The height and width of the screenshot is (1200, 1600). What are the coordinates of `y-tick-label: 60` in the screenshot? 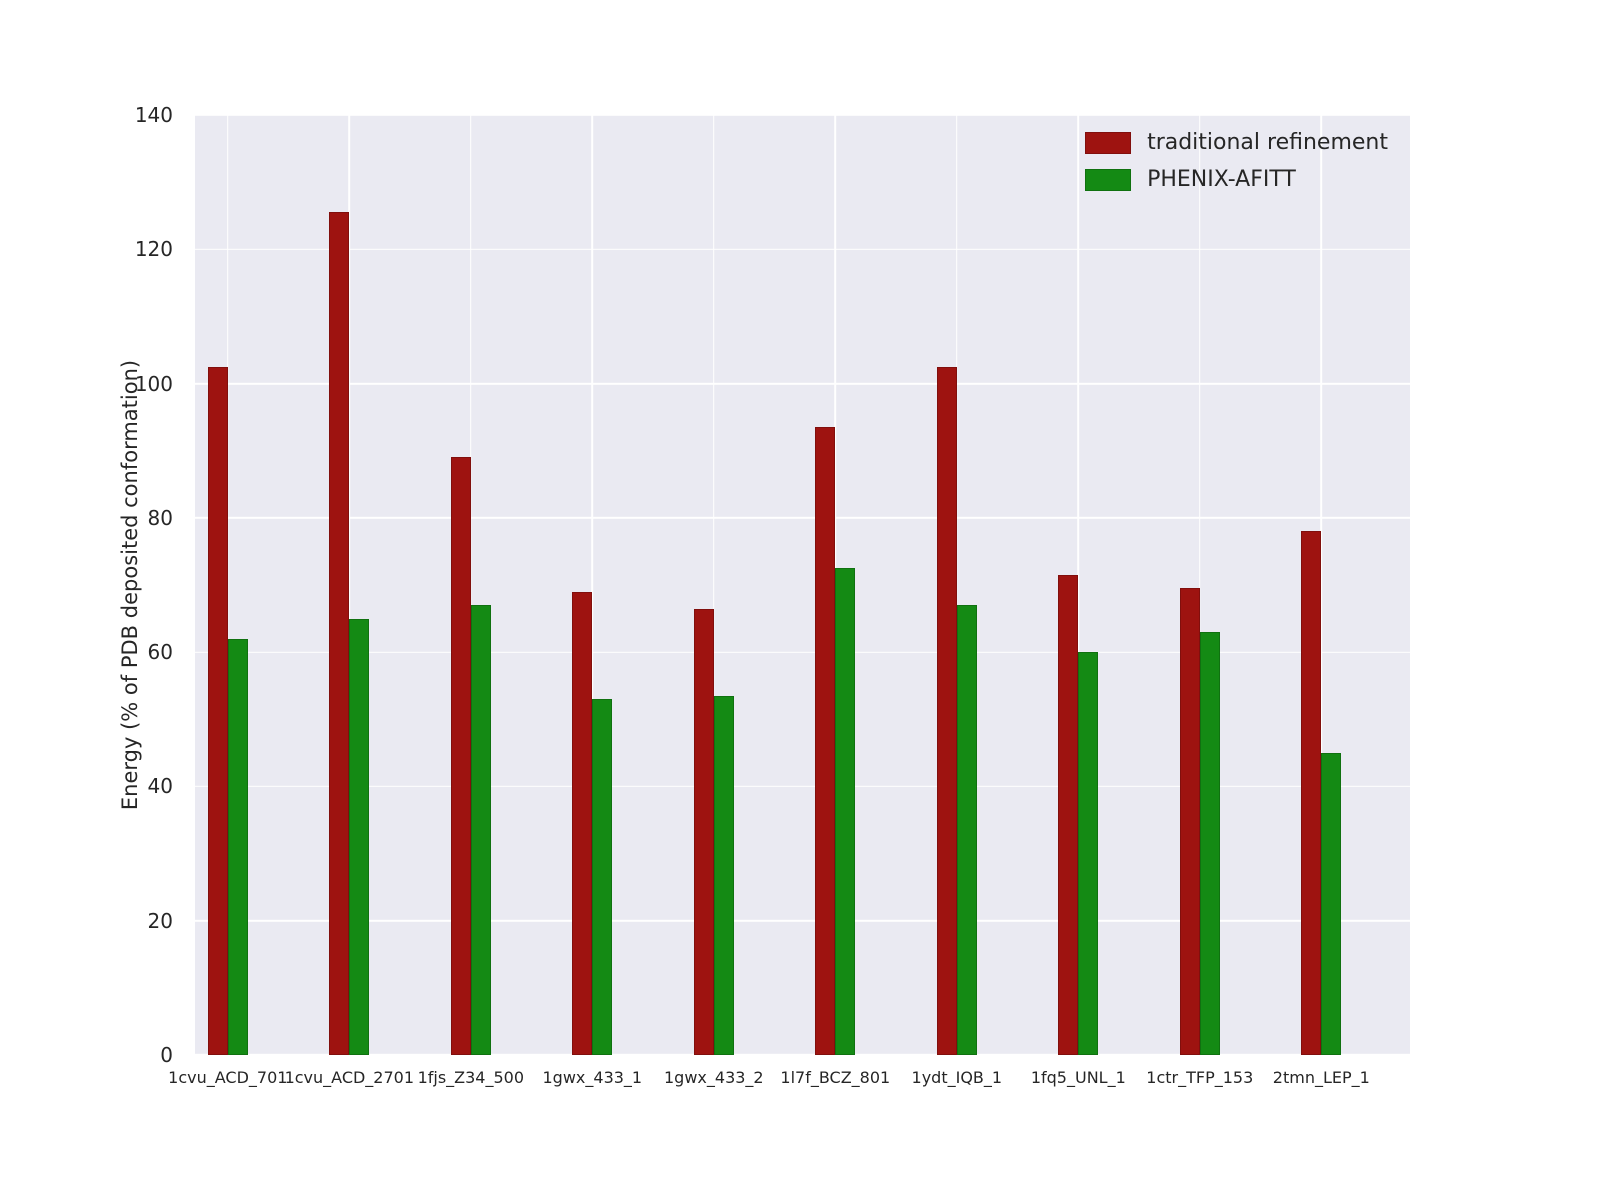 It's located at (160, 652).